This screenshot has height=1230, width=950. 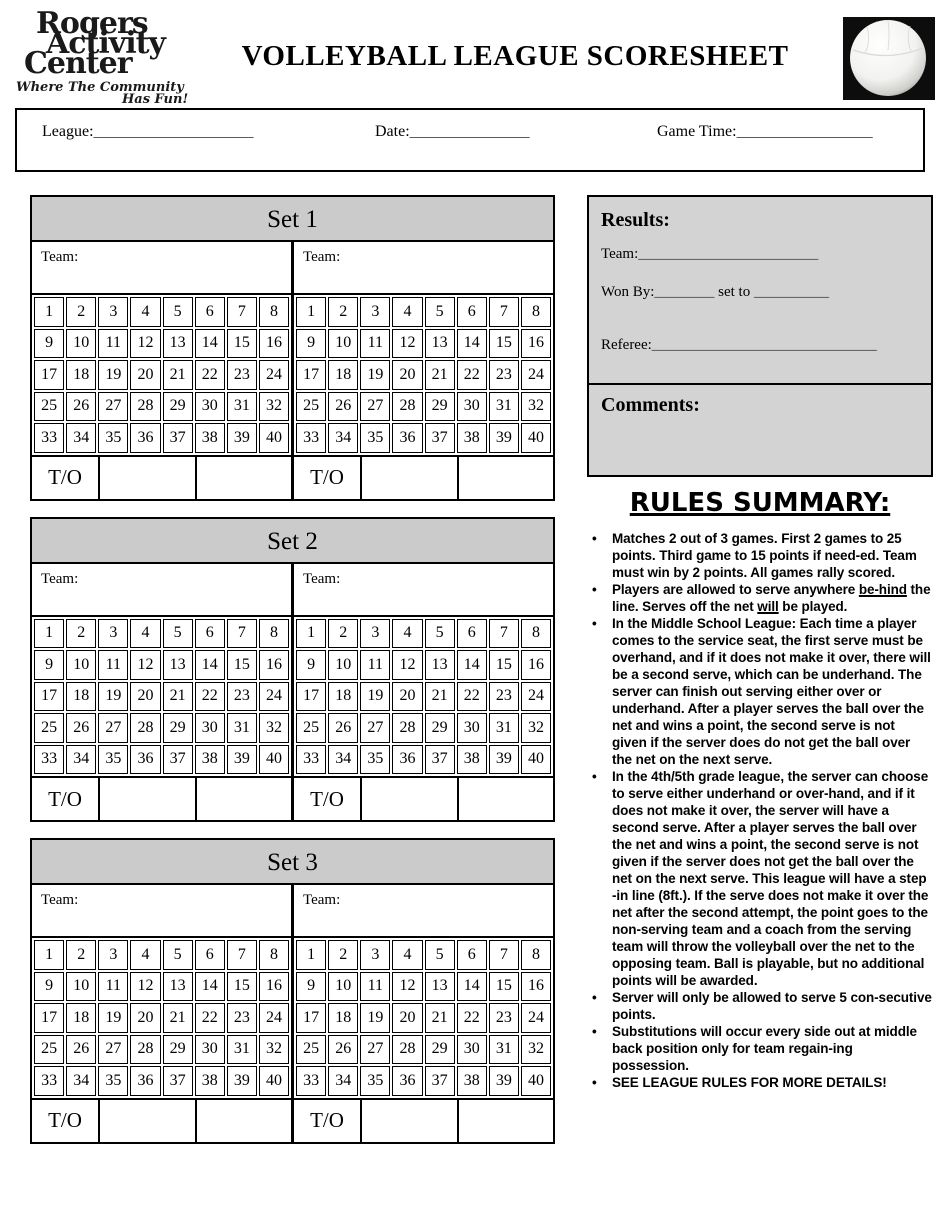 What do you see at coordinates (515, 56) in the screenshot?
I see `page-title: VOLLEYBALL LEAGUE SCORESHEET` at bounding box center [515, 56].